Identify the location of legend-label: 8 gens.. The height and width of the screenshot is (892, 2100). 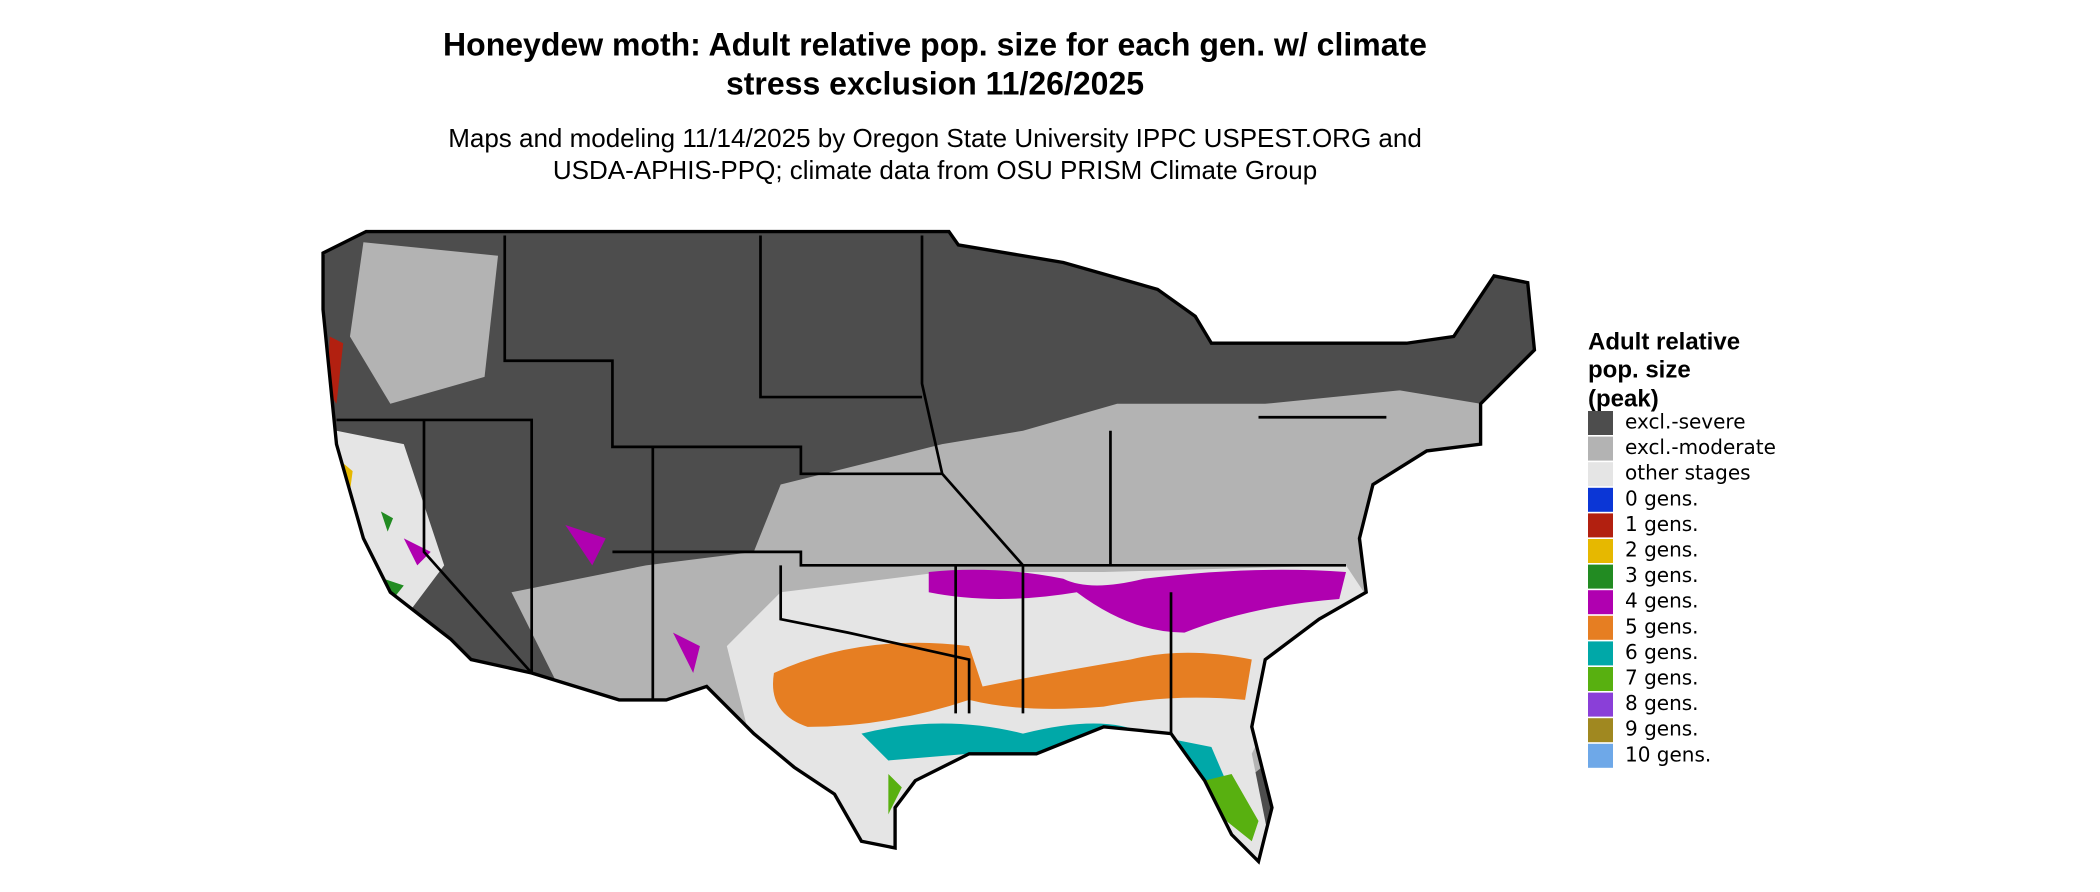
(1662, 703).